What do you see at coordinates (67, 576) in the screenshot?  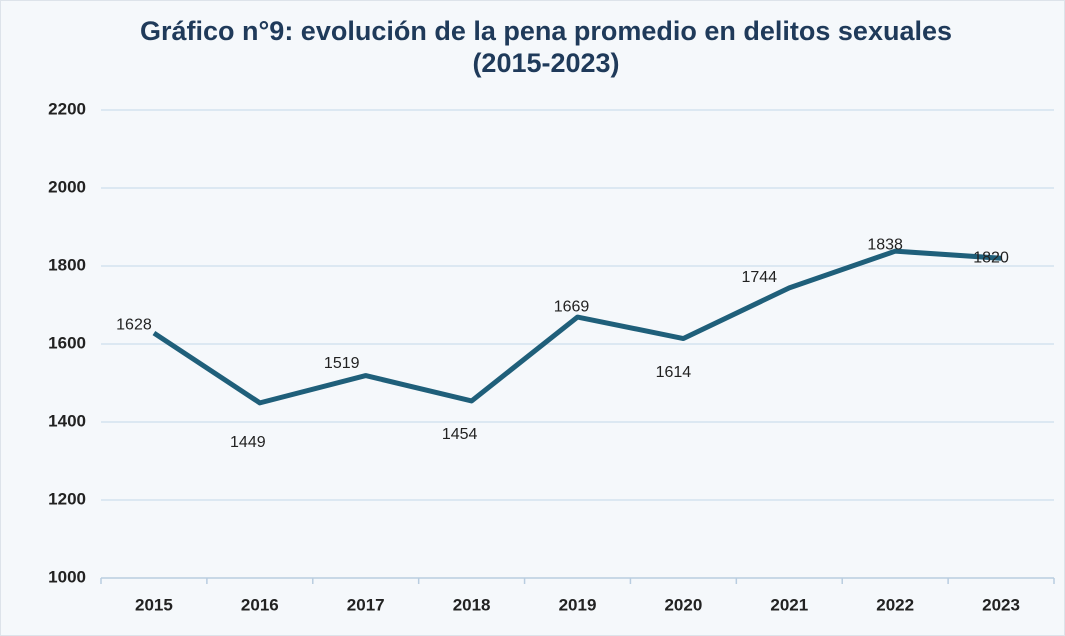 I see `y-tick-label: 1000` at bounding box center [67, 576].